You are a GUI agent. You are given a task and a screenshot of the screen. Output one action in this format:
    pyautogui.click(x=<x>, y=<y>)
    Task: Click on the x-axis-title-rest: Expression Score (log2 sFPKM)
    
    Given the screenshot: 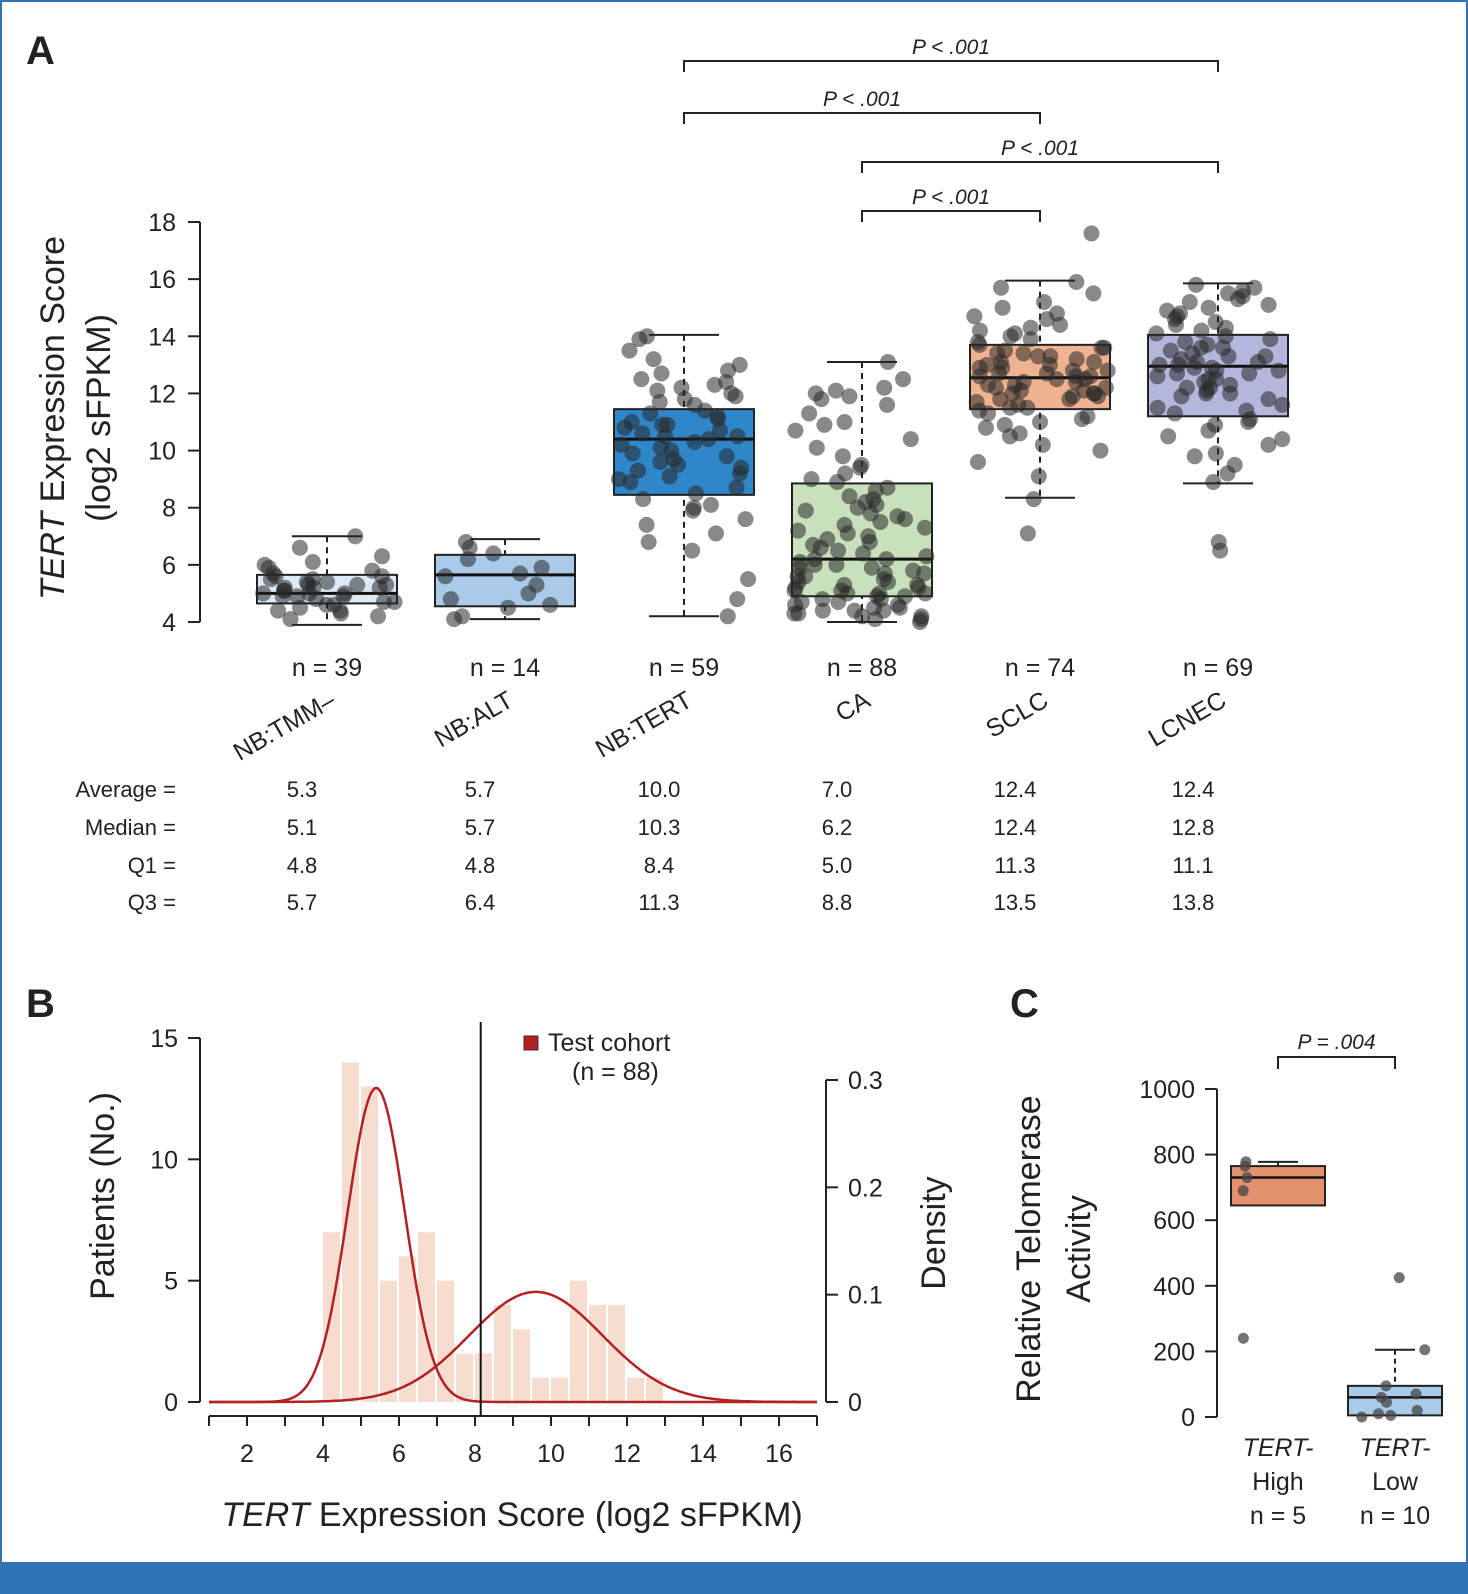 What is the action you would take?
    pyautogui.click(x=555, y=1515)
    